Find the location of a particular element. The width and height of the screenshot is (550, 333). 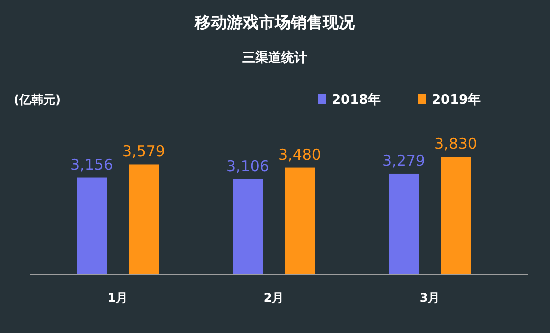

x-tick-label: 2月 is located at coordinates (274, 298).